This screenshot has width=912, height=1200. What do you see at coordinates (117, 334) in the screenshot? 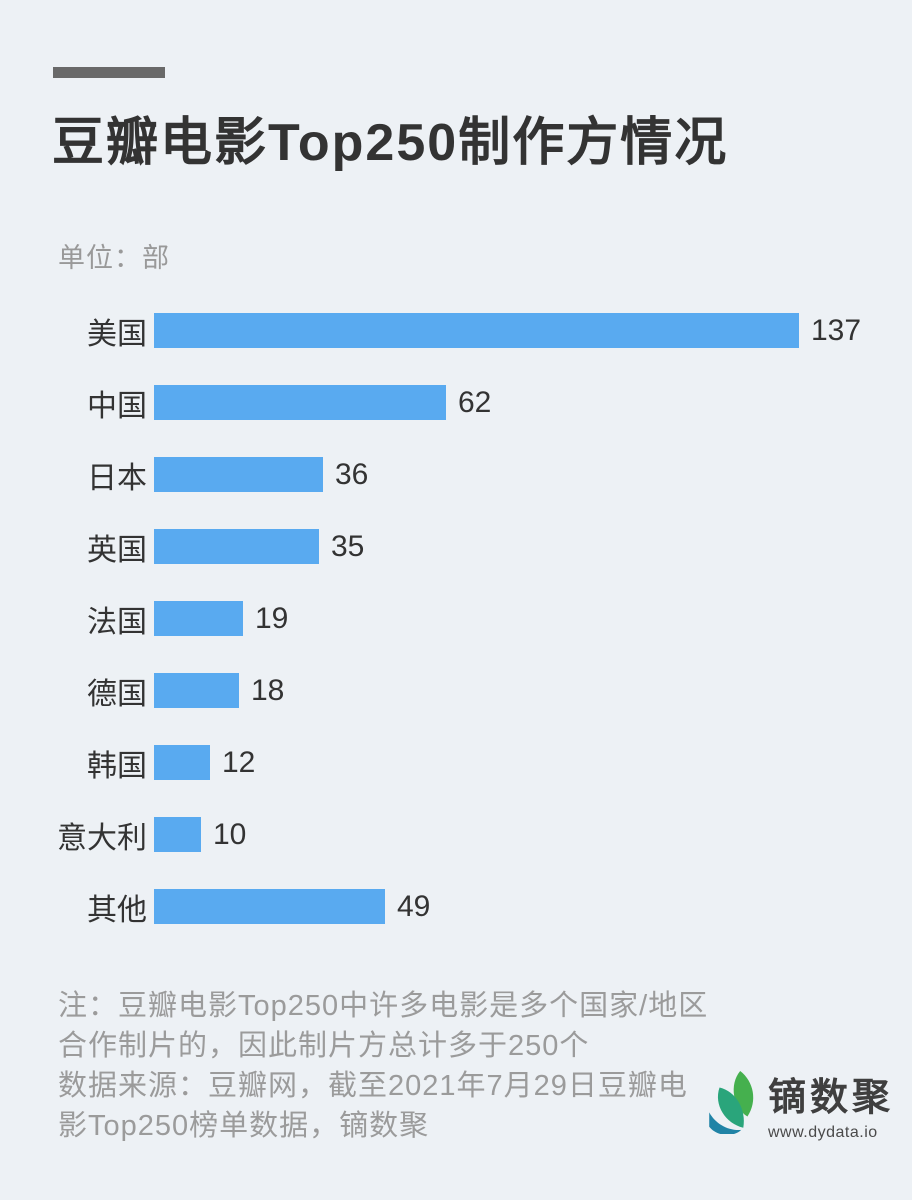
I see `bar-label: 美国` at bounding box center [117, 334].